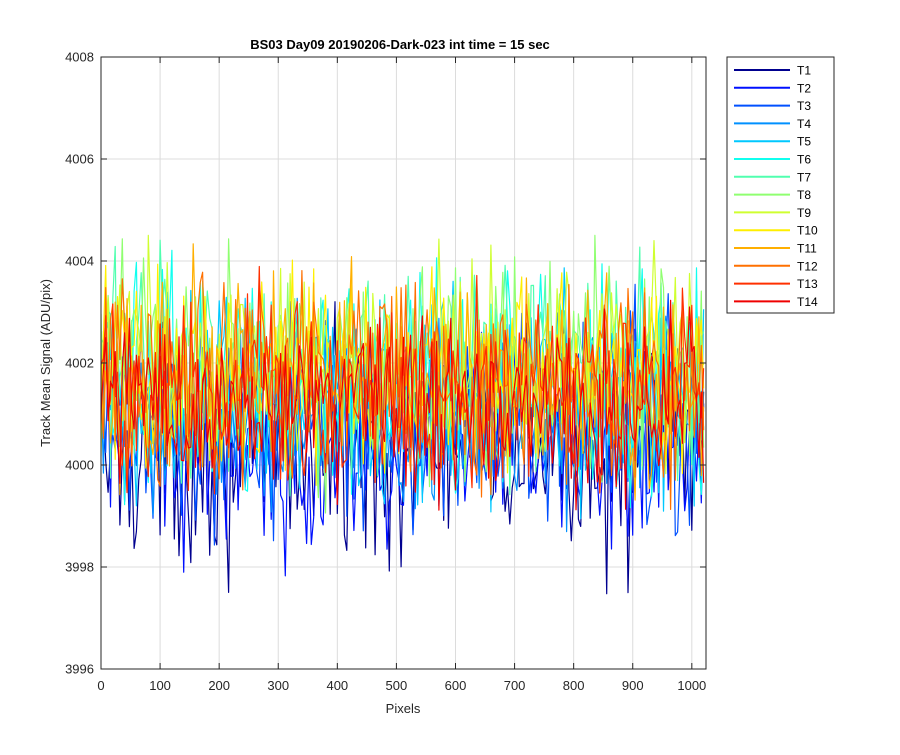  I want to click on x-tick-label: 200, so click(219, 685).